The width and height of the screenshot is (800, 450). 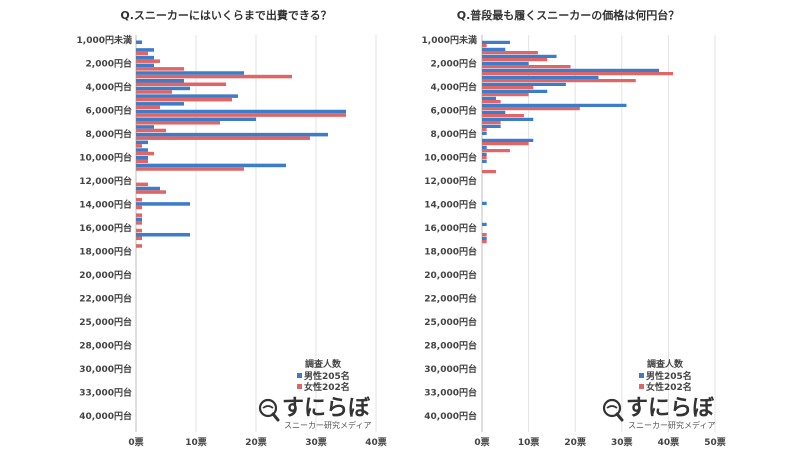 I want to click on y-tick-label: 14,000円台, so click(x=105, y=205).